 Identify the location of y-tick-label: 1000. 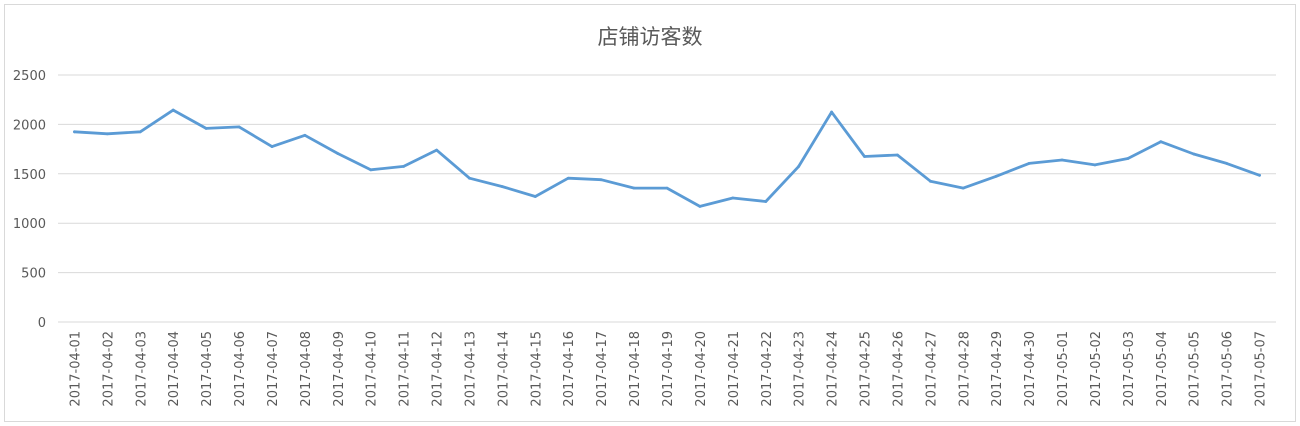
(29, 224).